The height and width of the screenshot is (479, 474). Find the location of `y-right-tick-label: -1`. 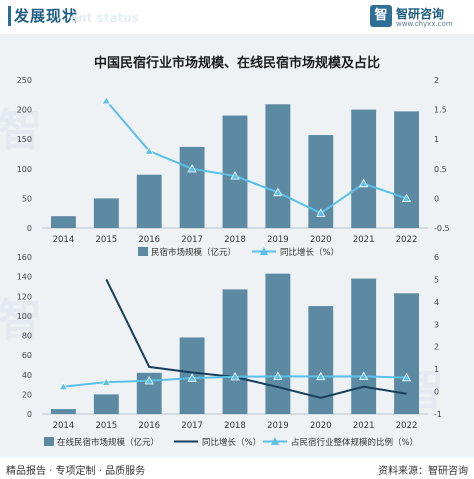

y-right-tick-label: -1 is located at coordinates (438, 414).